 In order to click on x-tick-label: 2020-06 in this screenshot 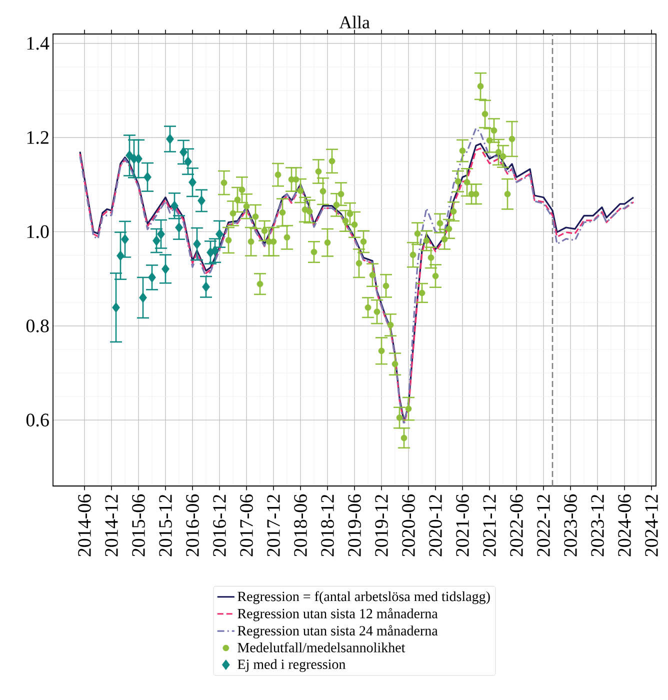, I will do `click(408, 525)`.